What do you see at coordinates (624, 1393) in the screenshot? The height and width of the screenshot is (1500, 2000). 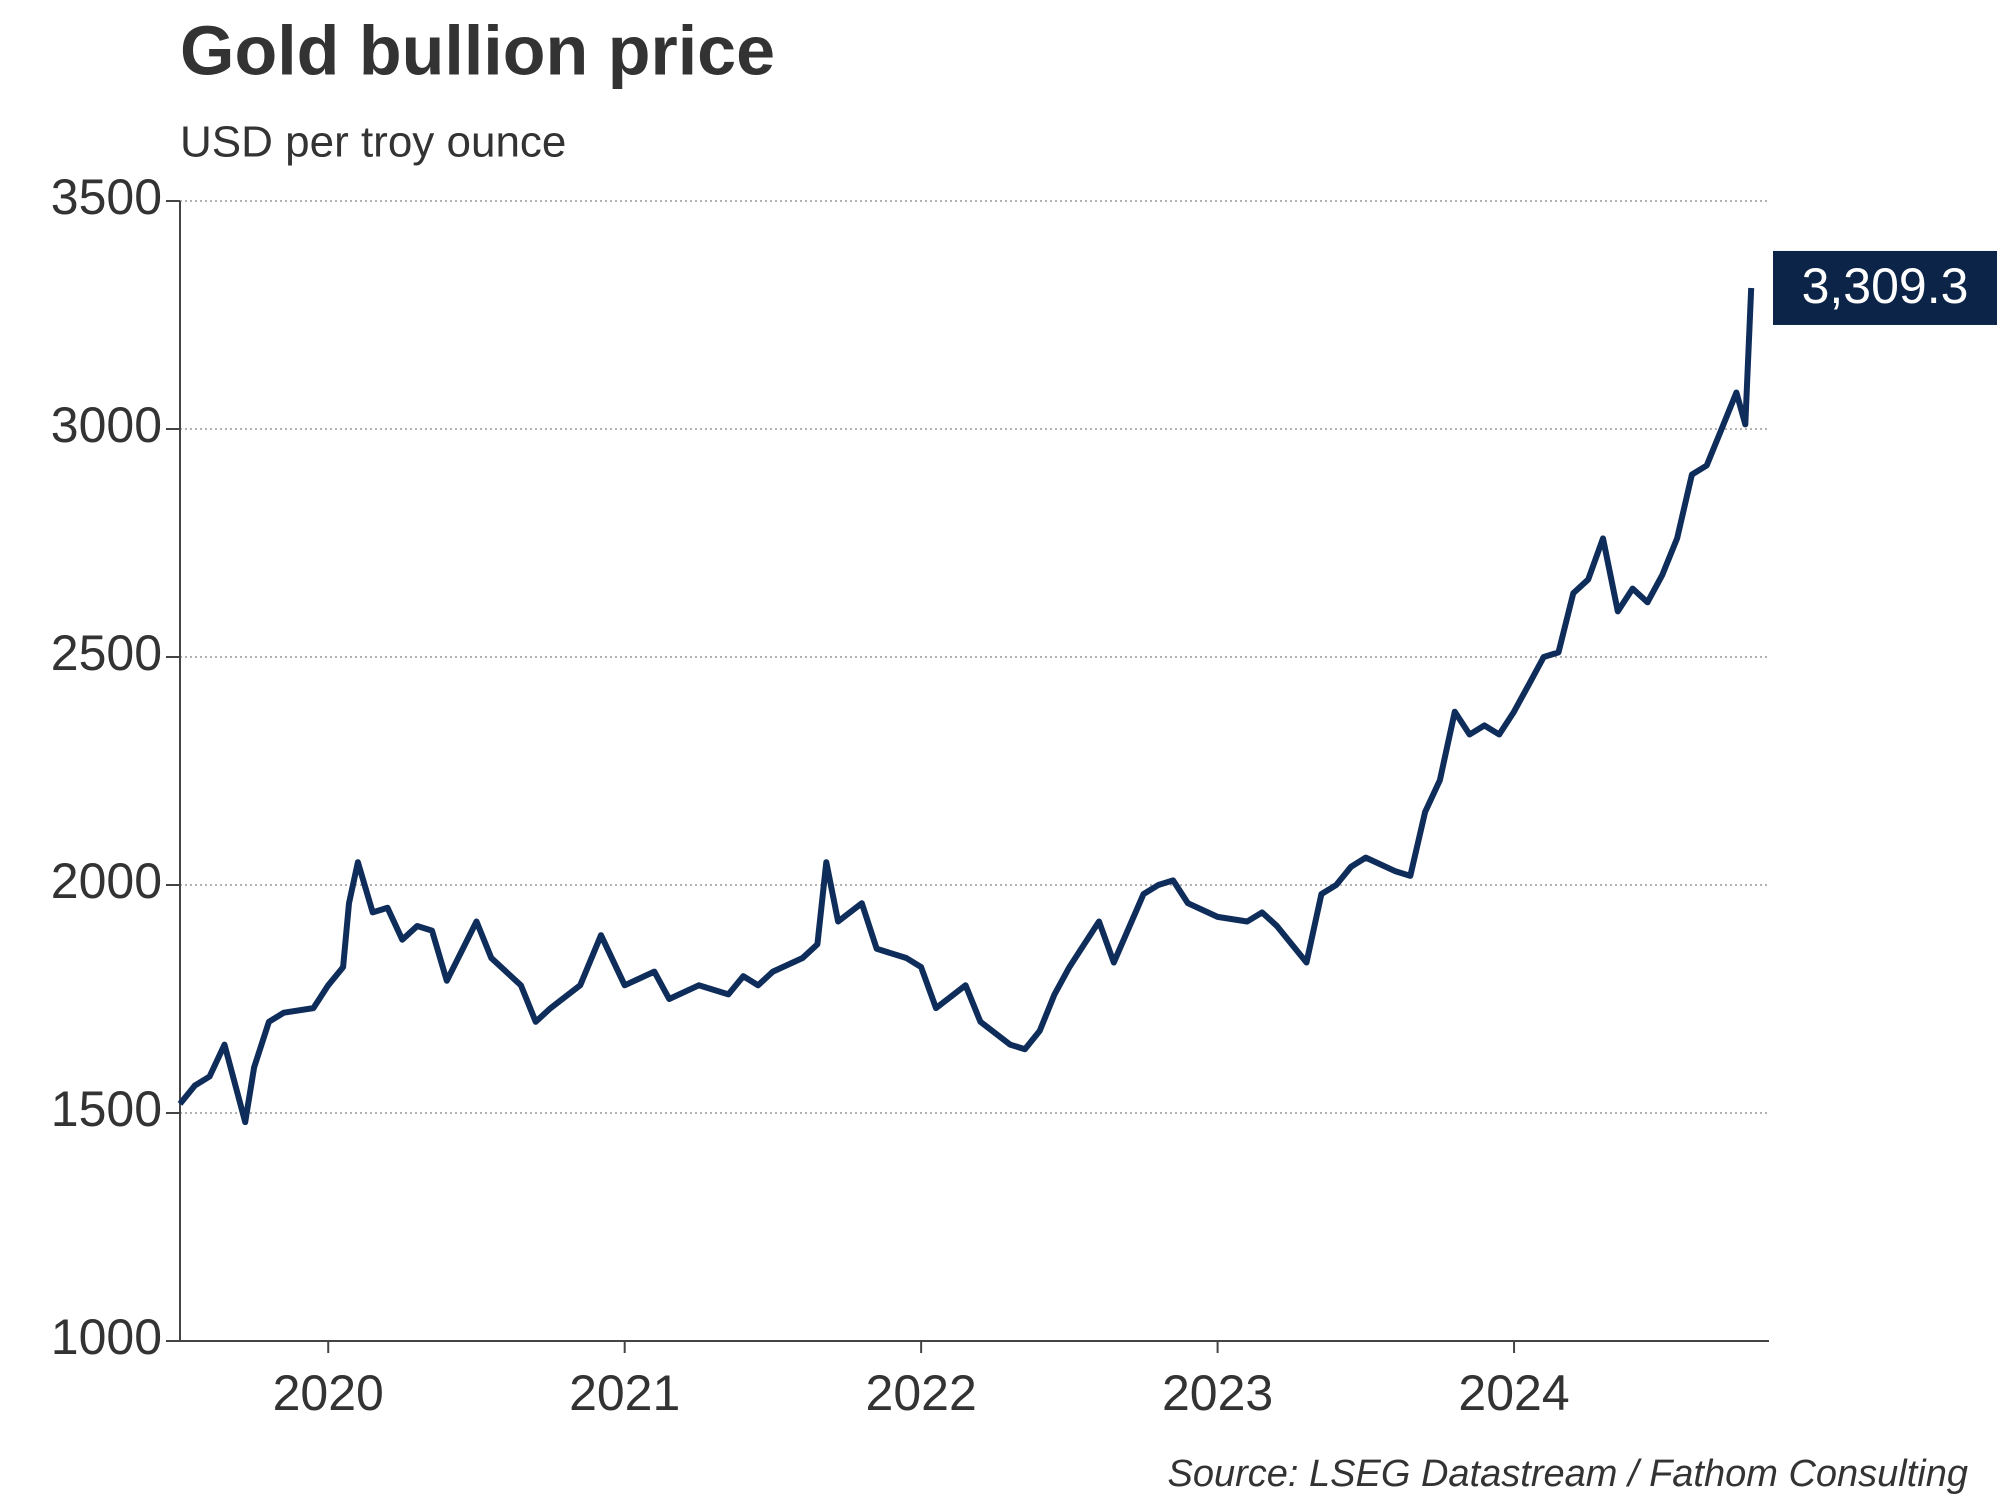 I see `x-tick-label: 2021` at bounding box center [624, 1393].